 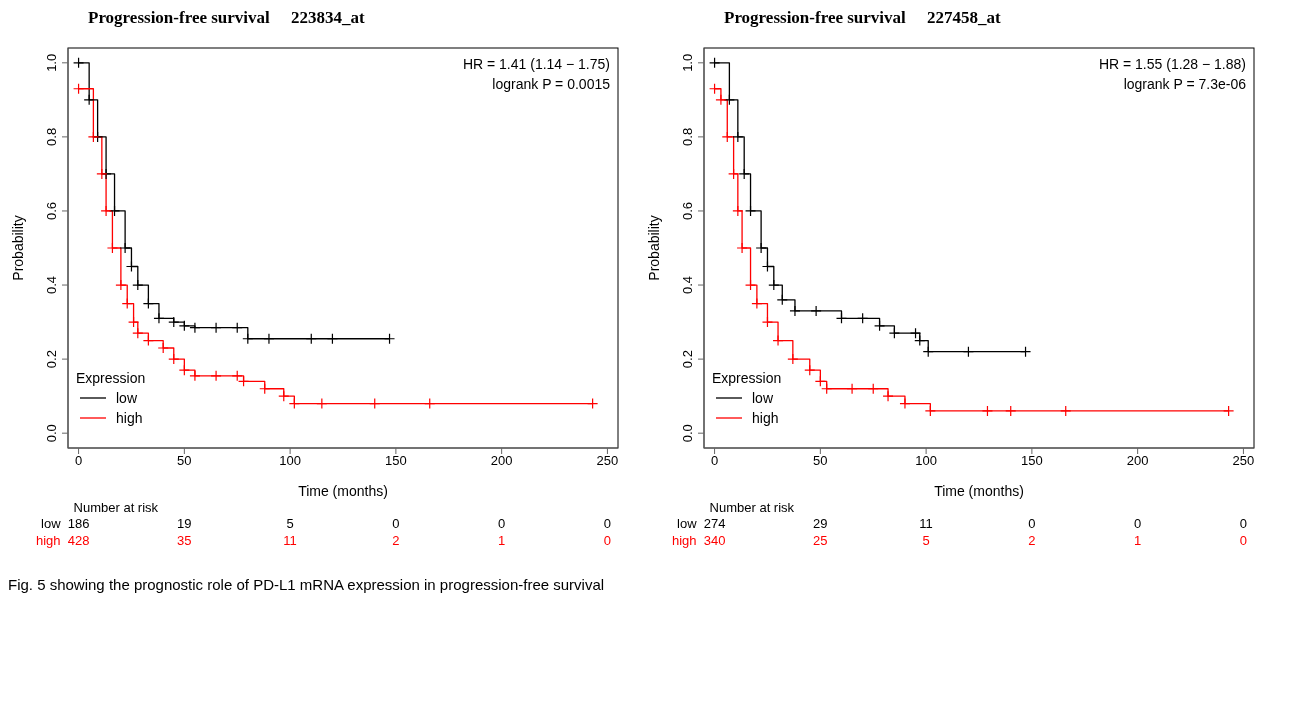 What do you see at coordinates (863, 18) in the screenshot?
I see `chart-title: Progression-free survival 227458_at` at bounding box center [863, 18].